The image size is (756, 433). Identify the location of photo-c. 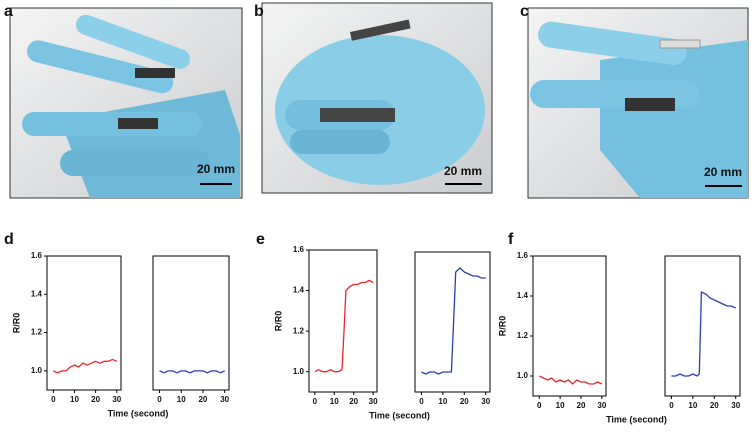
(638, 103).